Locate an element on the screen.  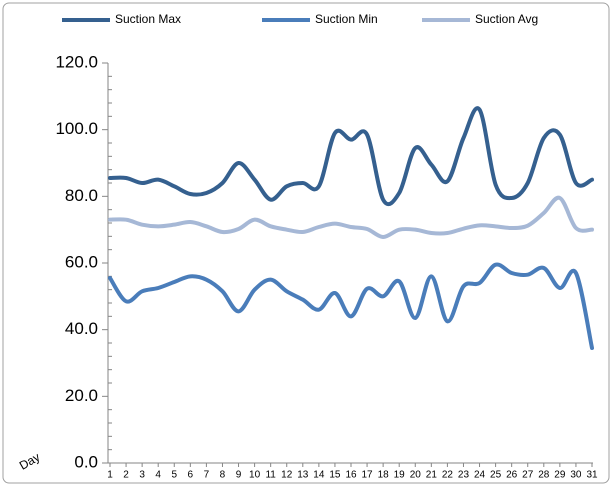
x-tick-label: 5 is located at coordinates (174, 475).